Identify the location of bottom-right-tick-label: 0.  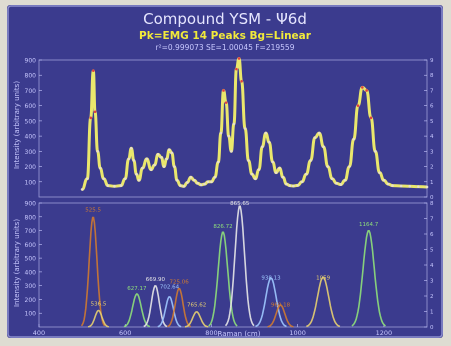
(432, 328).